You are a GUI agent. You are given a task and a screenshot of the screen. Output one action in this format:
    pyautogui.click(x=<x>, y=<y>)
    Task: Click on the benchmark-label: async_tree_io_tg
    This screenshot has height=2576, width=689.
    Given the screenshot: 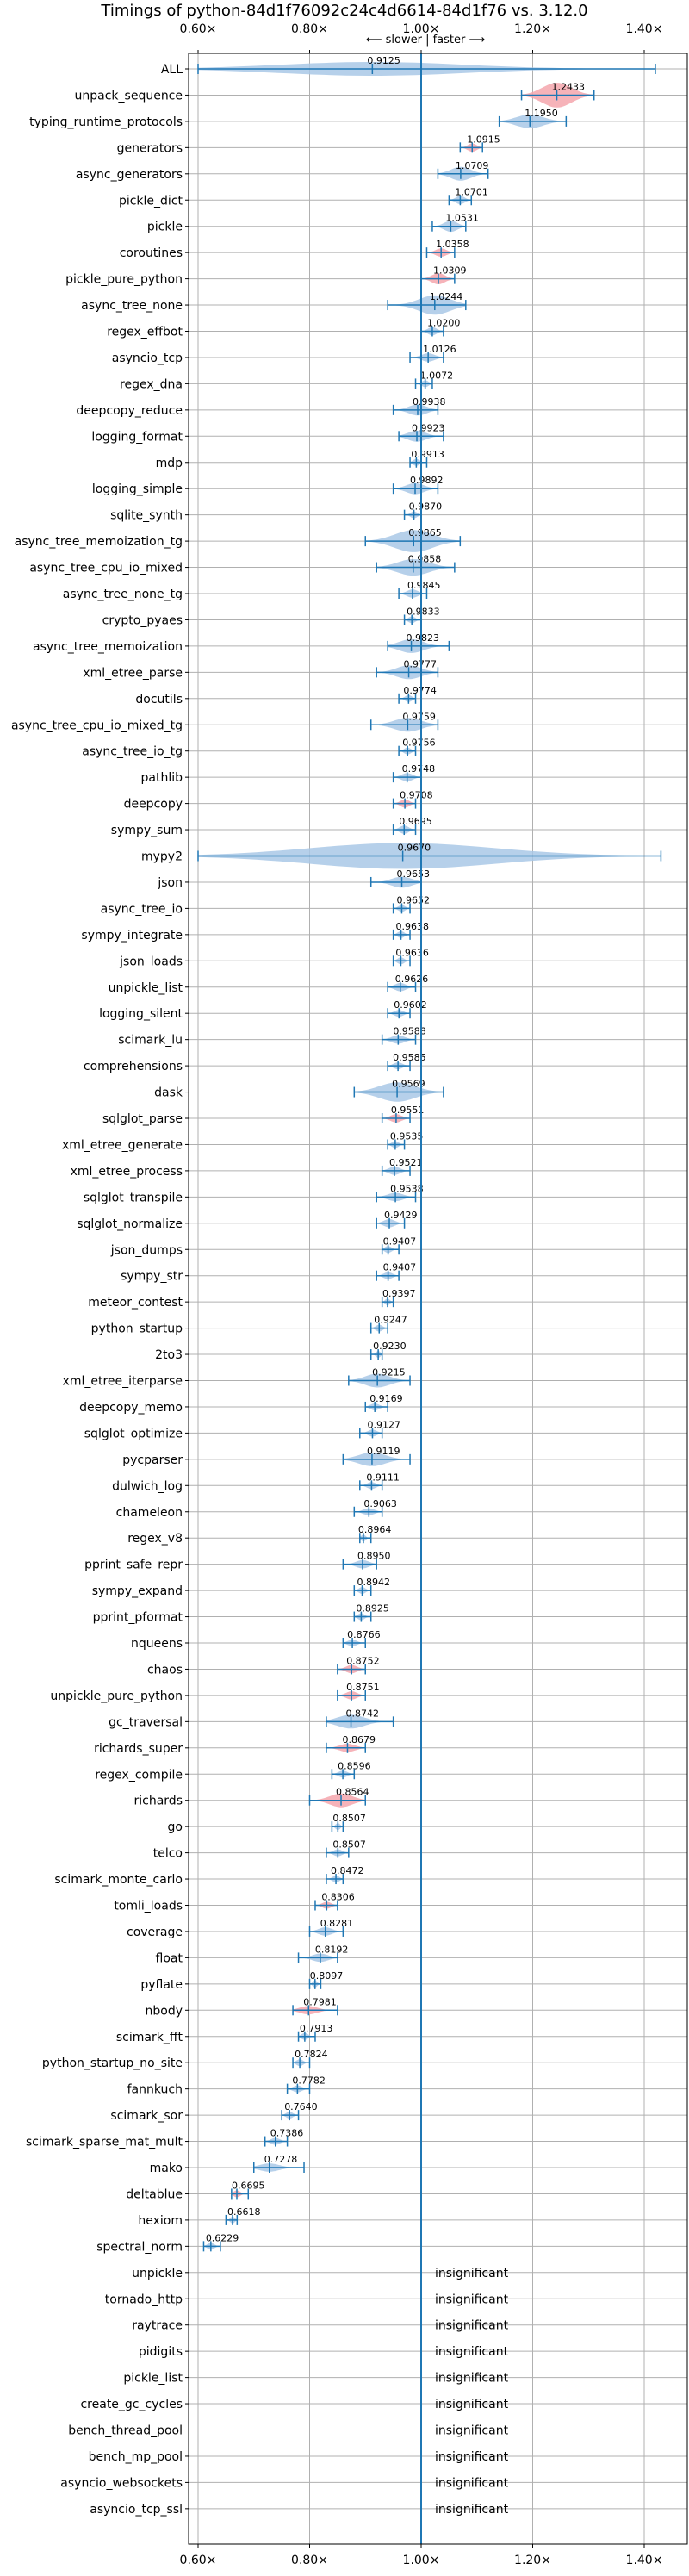 What is the action you would take?
    pyautogui.click(x=132, y=752)
    